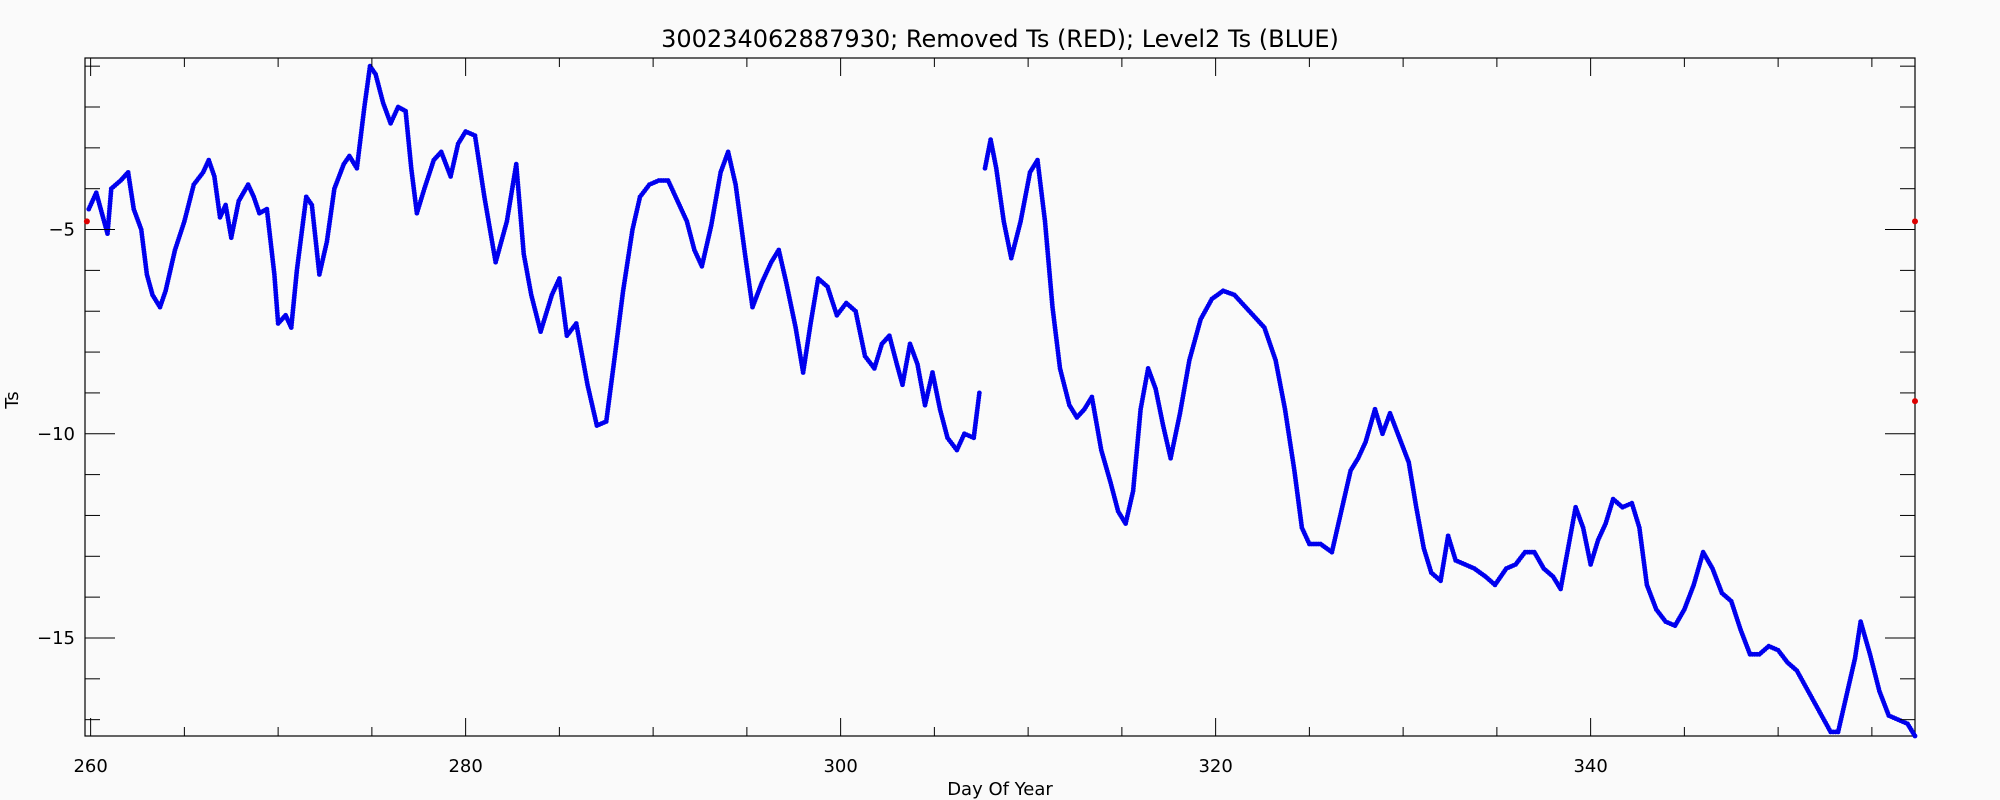 This screenshot has height=800, width=2000. Describe the element at coordinates (1215, 766) in the screenshot. I see `x-tick-label: 320` at that location.